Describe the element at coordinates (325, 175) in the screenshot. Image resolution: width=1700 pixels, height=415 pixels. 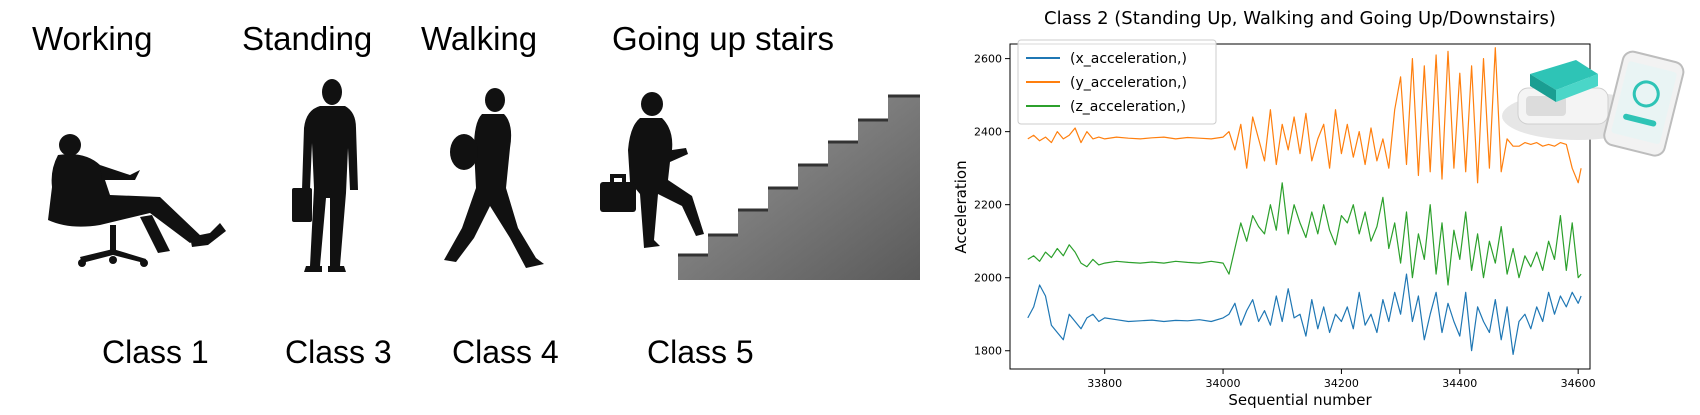
I see `person-standing-with-briefcase-icon` at that location.